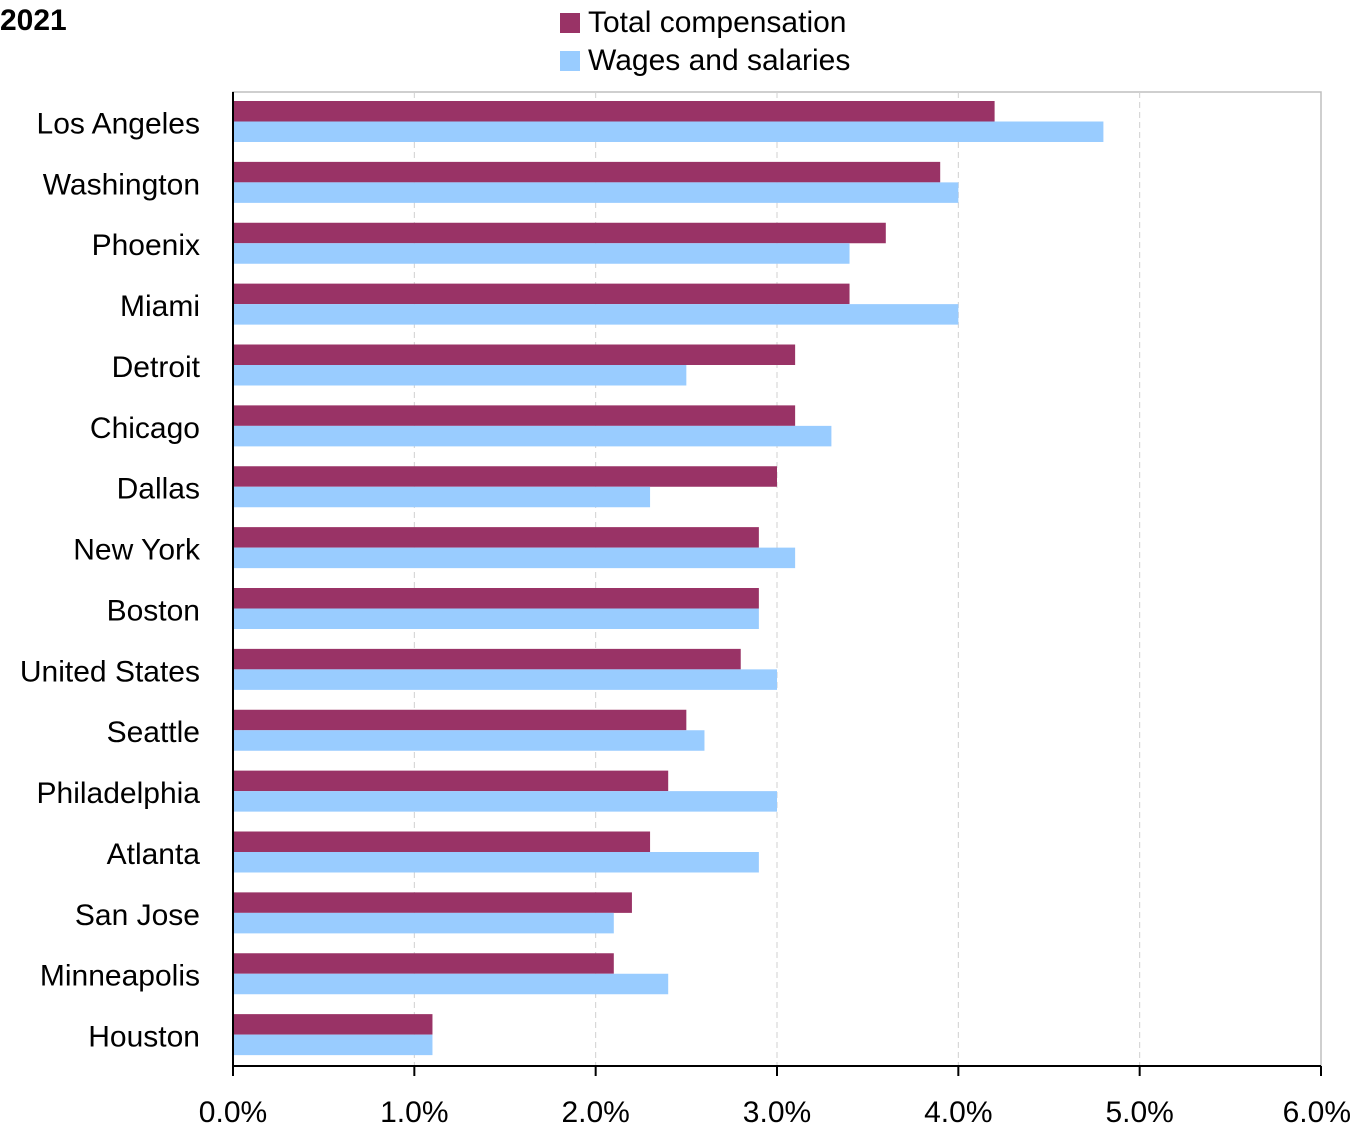 This screenshot has height=1131, width=1372. What do you see at coordinates (958, 1112) in the screenshot?
I see `x-tick-label: 4.0%` at bounding box center [958, 1112].